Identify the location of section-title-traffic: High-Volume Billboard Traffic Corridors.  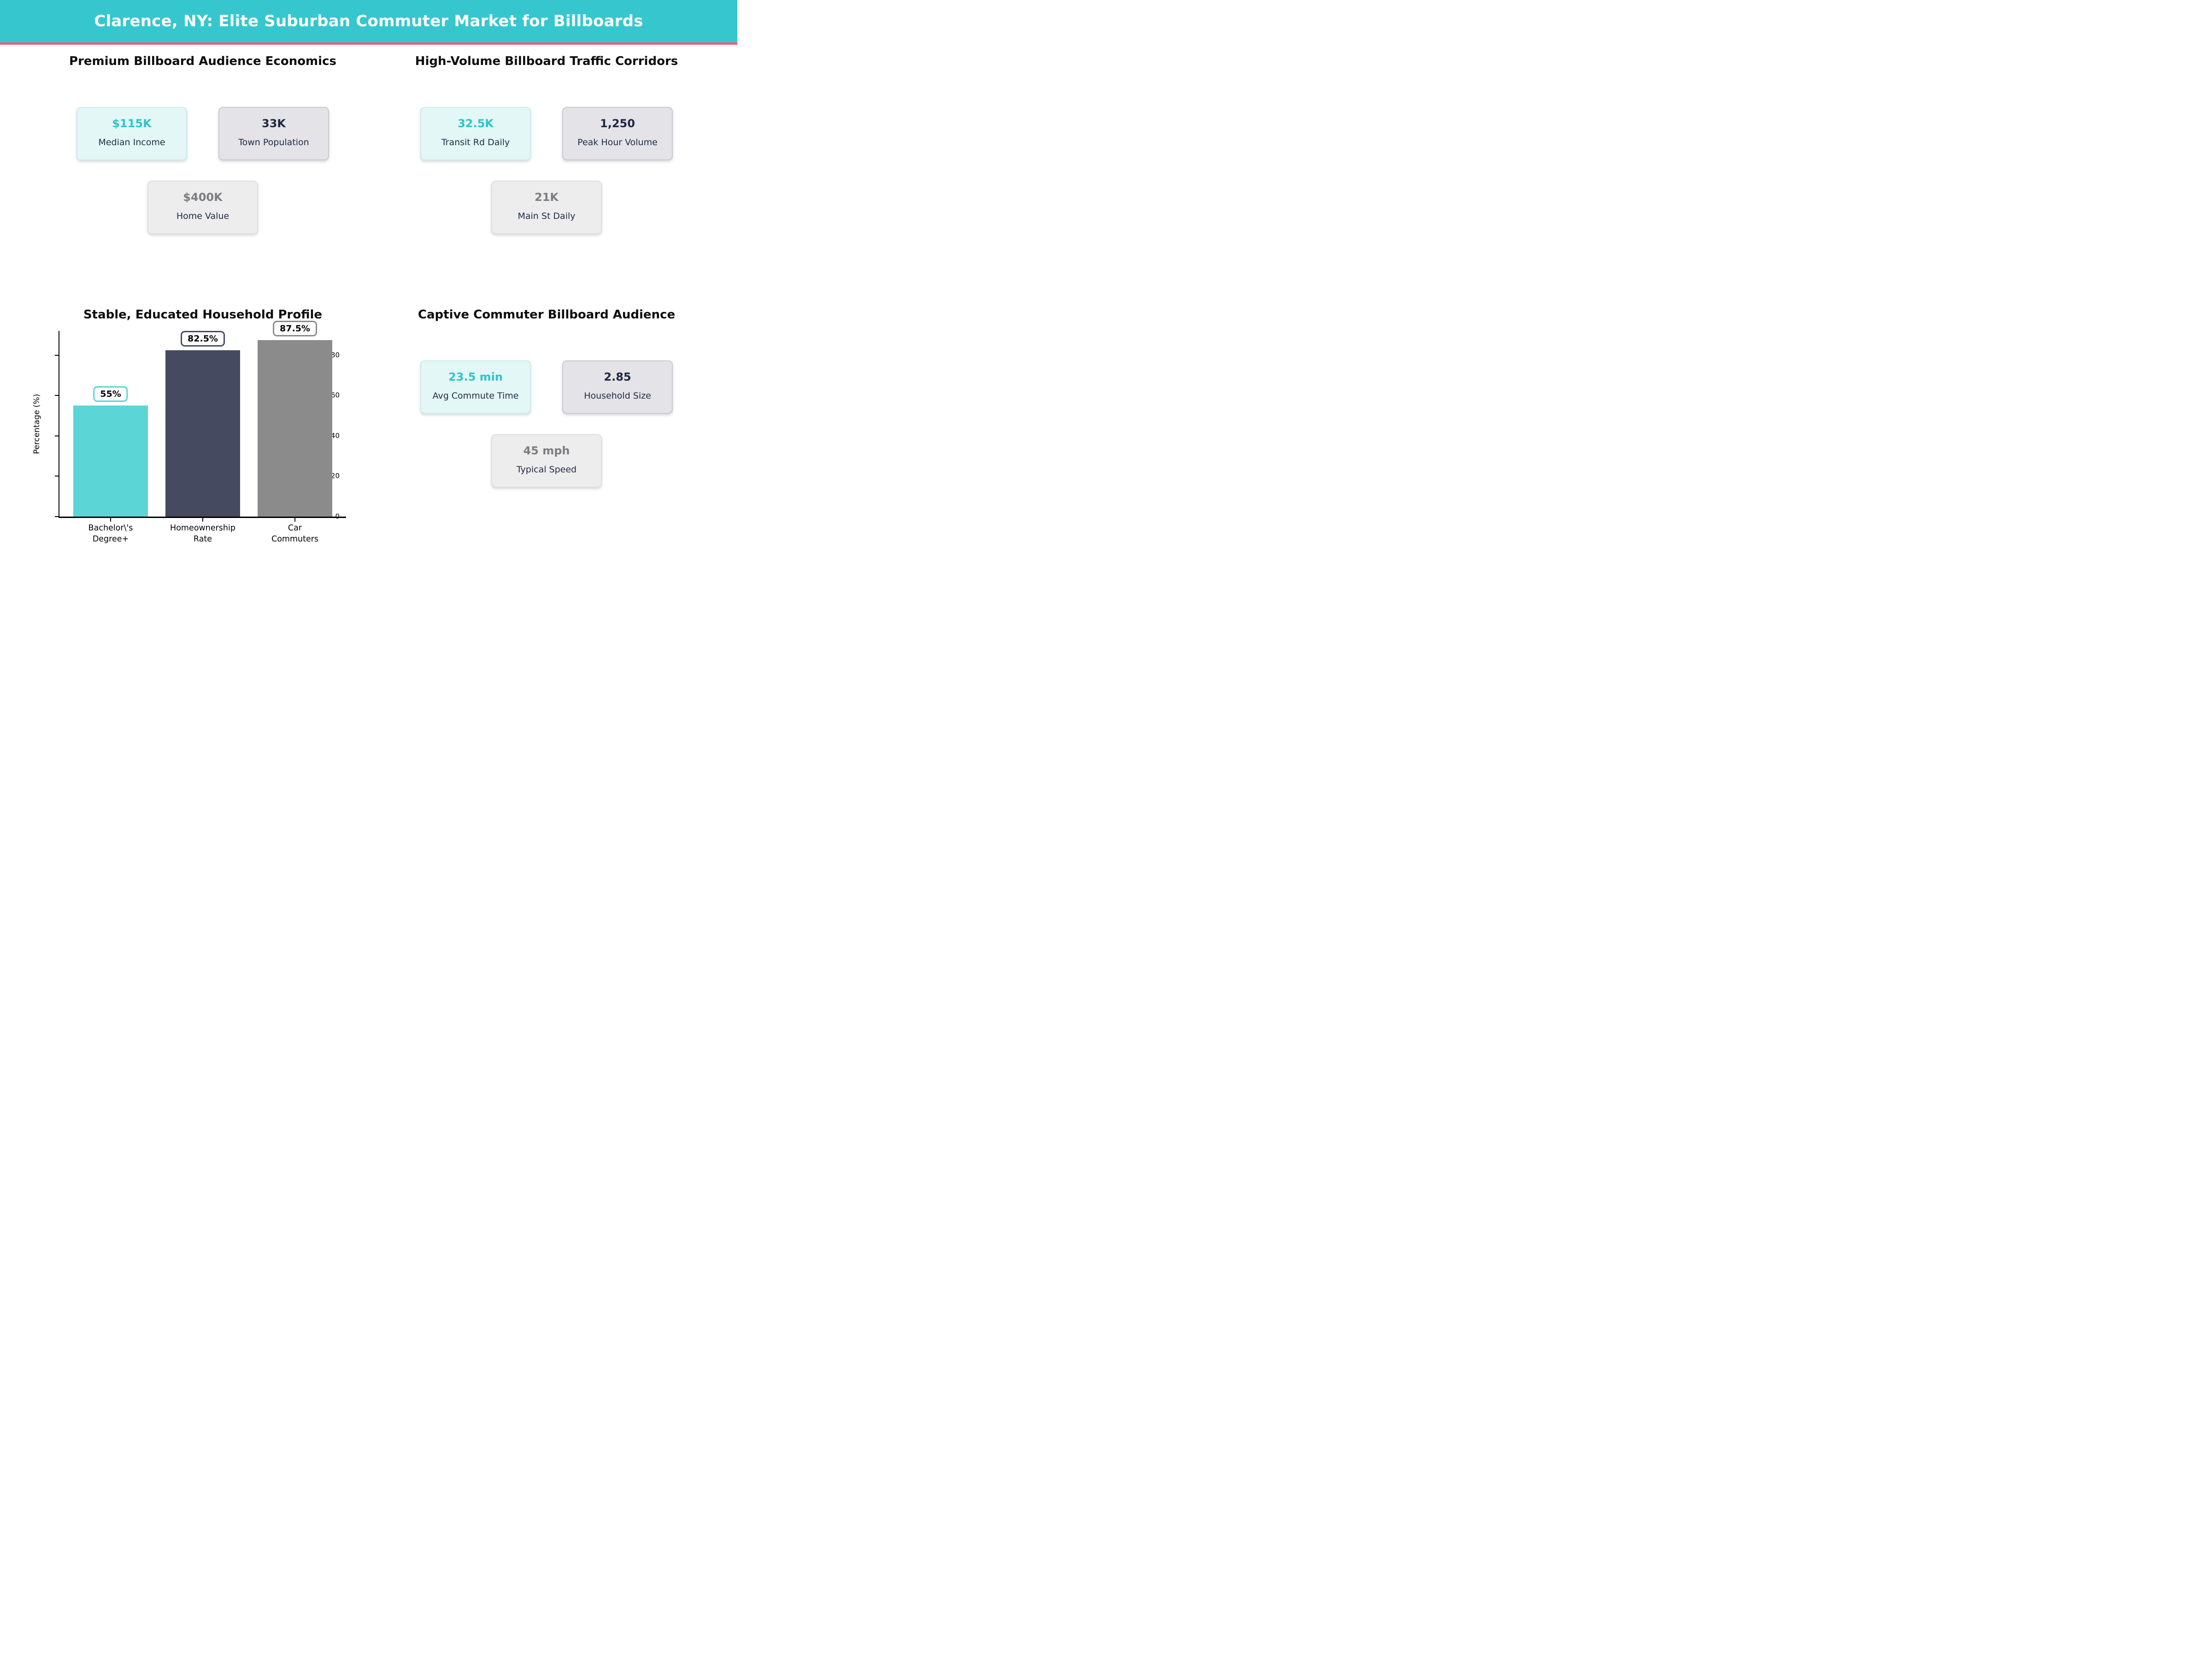
(546, 61).